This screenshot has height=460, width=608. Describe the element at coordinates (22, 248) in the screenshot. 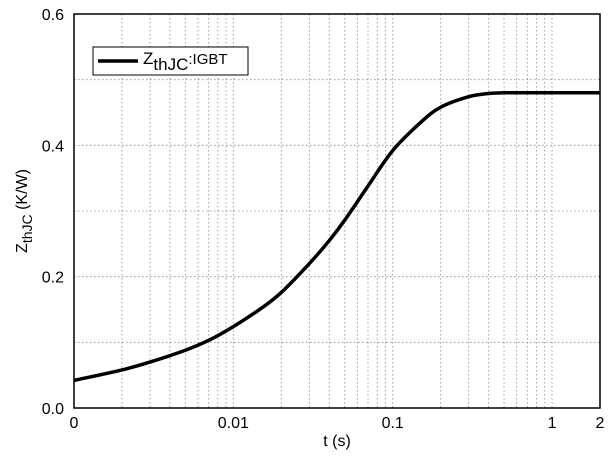

I see `y-axis-label-main: Z` at that location.